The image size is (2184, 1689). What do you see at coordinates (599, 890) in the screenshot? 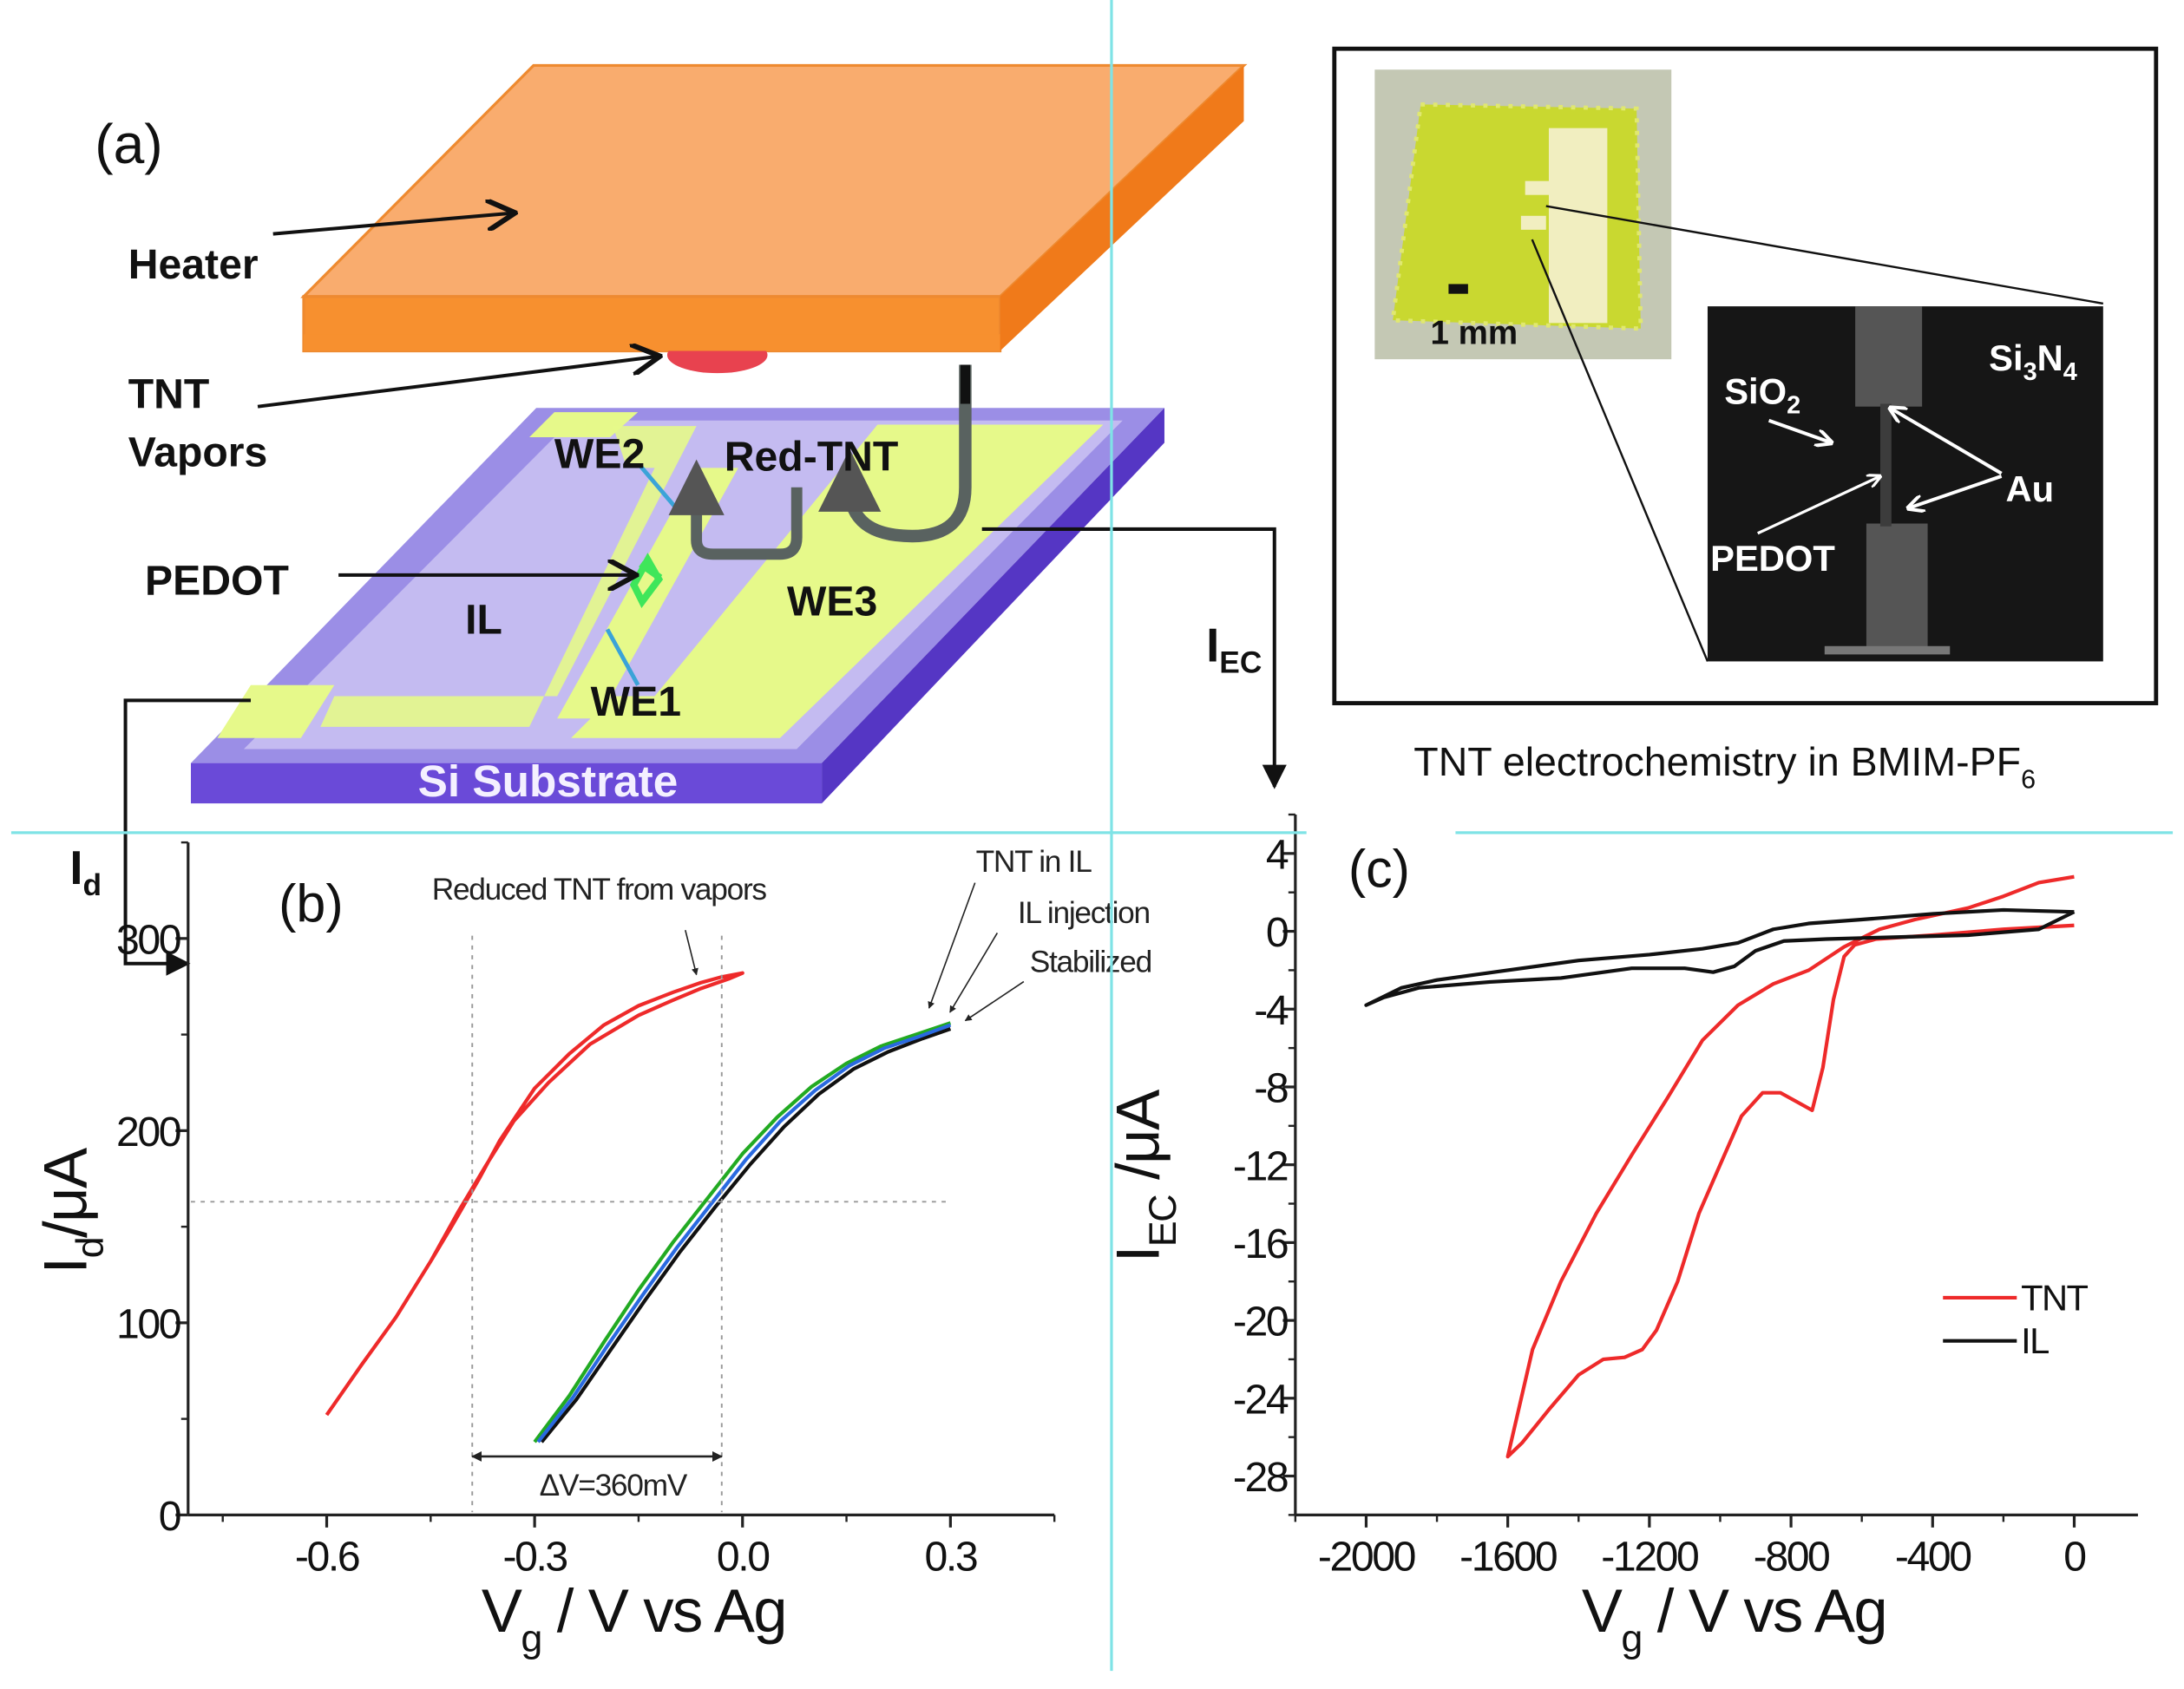
I see `annotation-reduced-tnt: Reduced TNT from vapors` at bounding box center [599, 890].